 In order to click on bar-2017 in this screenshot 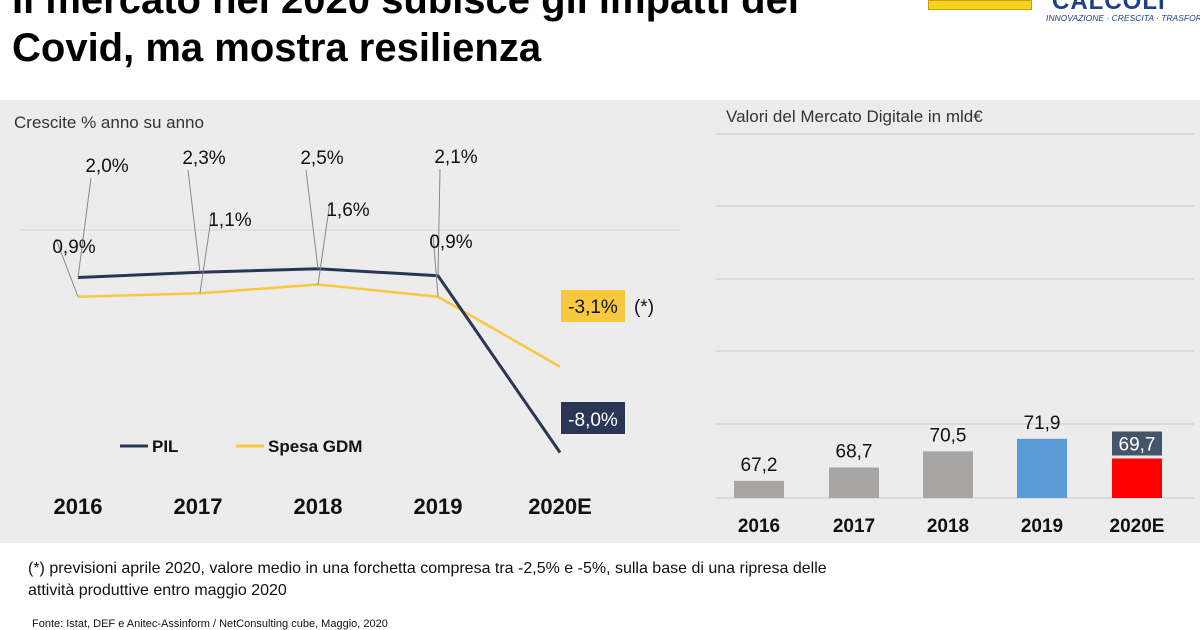, I will do `click(854, 482)`.